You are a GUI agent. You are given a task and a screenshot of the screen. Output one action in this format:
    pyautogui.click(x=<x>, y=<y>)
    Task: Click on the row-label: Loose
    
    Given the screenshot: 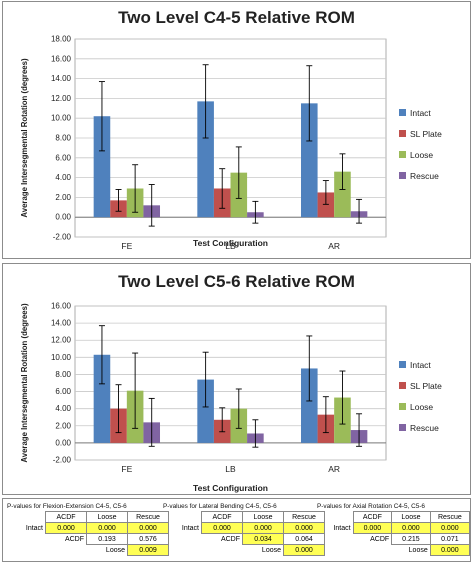 What is the action you would take?
    pyautogui.click(x=271, y=550)
    